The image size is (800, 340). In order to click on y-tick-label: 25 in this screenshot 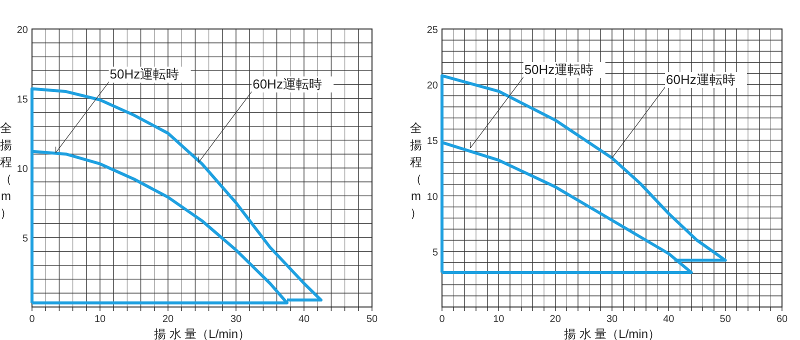, I will do `click(432, 30)`.